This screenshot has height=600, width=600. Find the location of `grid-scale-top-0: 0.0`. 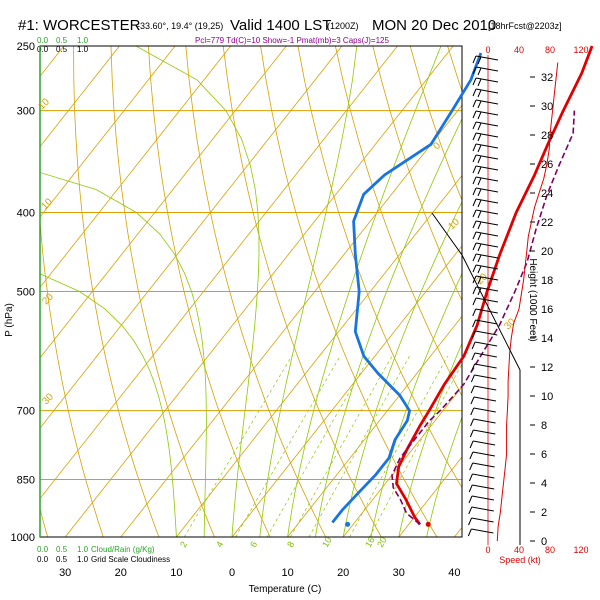

grid-scale-top-0: 0.0 is located at coordinates (43, 49).